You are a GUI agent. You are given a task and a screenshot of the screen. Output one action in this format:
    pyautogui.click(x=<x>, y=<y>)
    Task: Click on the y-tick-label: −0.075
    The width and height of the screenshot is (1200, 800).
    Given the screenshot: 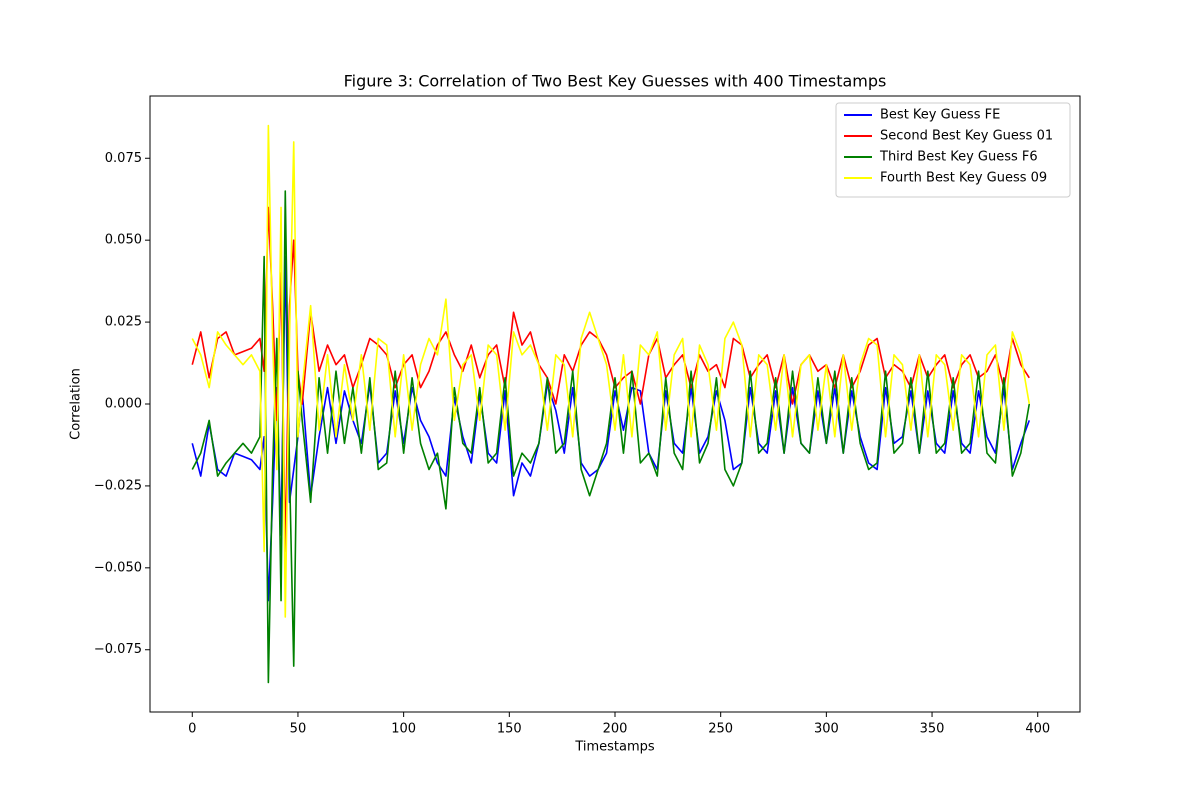 What is the action you would take?
    pyautogui.click(x=118, y=649)
    